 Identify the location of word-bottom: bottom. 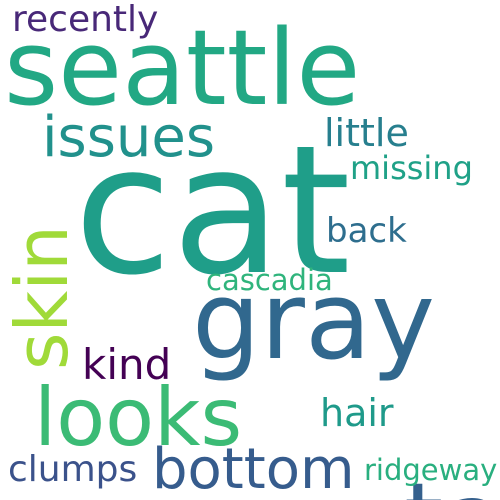
(253, 468).